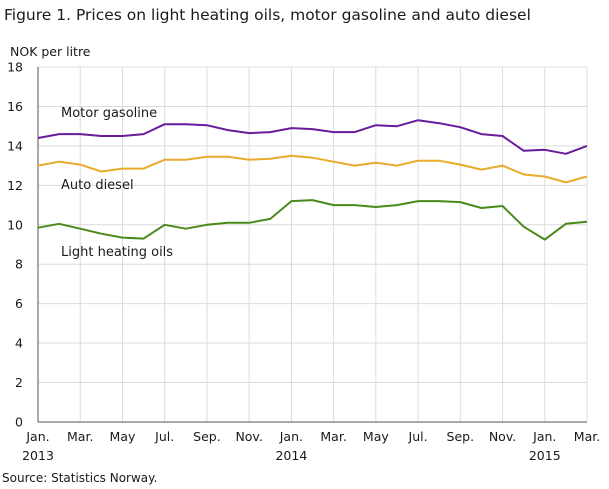 This screenshot has height=489, width=609. Describe the element at coordinates (15, 145) in the screenshot. I see `y-tick-label: 14` at that location.